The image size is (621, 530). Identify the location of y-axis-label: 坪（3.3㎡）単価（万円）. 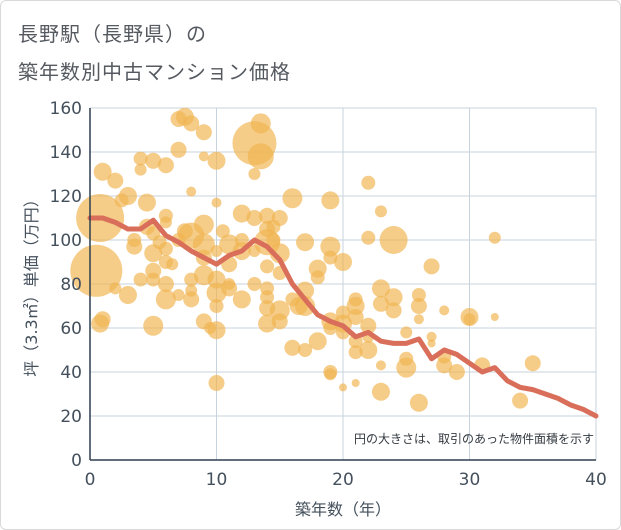
(31, 283).